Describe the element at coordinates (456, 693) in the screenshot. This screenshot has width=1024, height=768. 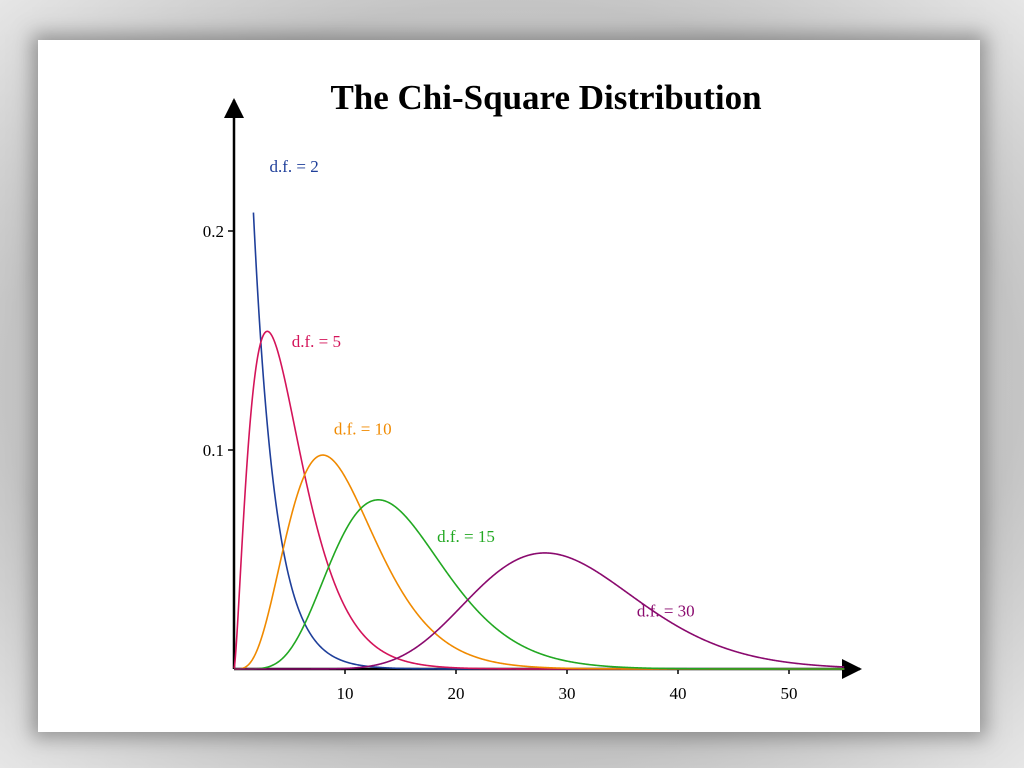
I see `x-tick-label: 20` at that location.